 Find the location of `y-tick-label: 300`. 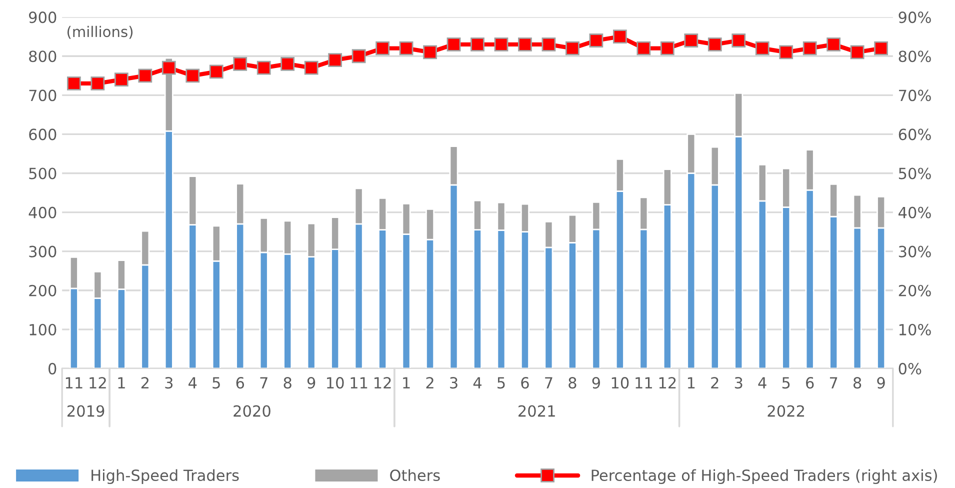

y-tick-label: 300 is located at coordinates (42, 252).